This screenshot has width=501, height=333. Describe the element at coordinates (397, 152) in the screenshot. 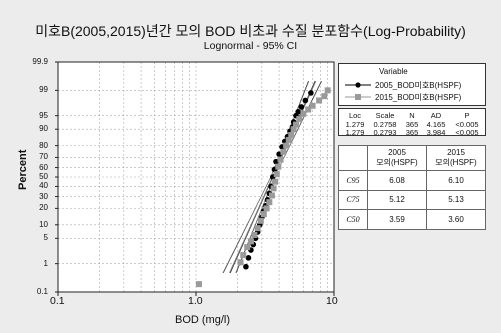

I see `ctable-col-year: 2005` at that location.